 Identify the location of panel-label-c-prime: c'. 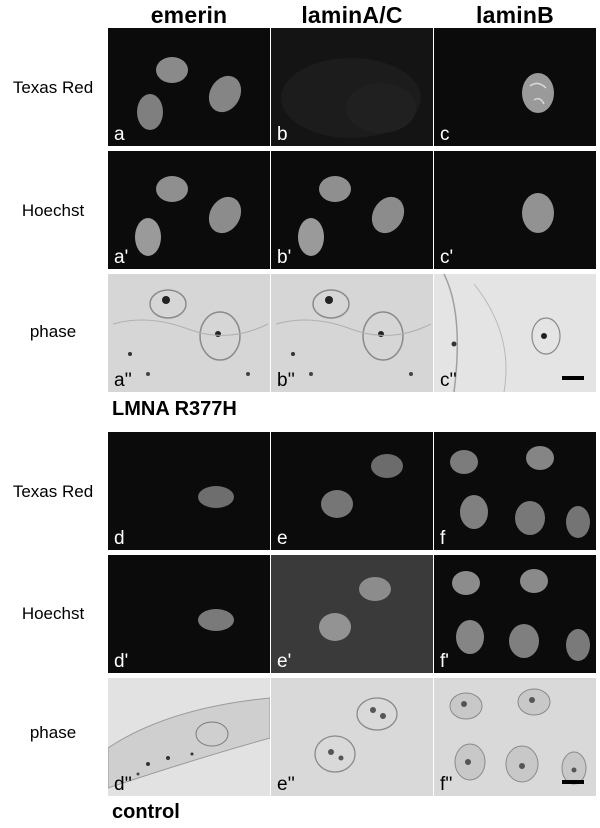
(447, 257).